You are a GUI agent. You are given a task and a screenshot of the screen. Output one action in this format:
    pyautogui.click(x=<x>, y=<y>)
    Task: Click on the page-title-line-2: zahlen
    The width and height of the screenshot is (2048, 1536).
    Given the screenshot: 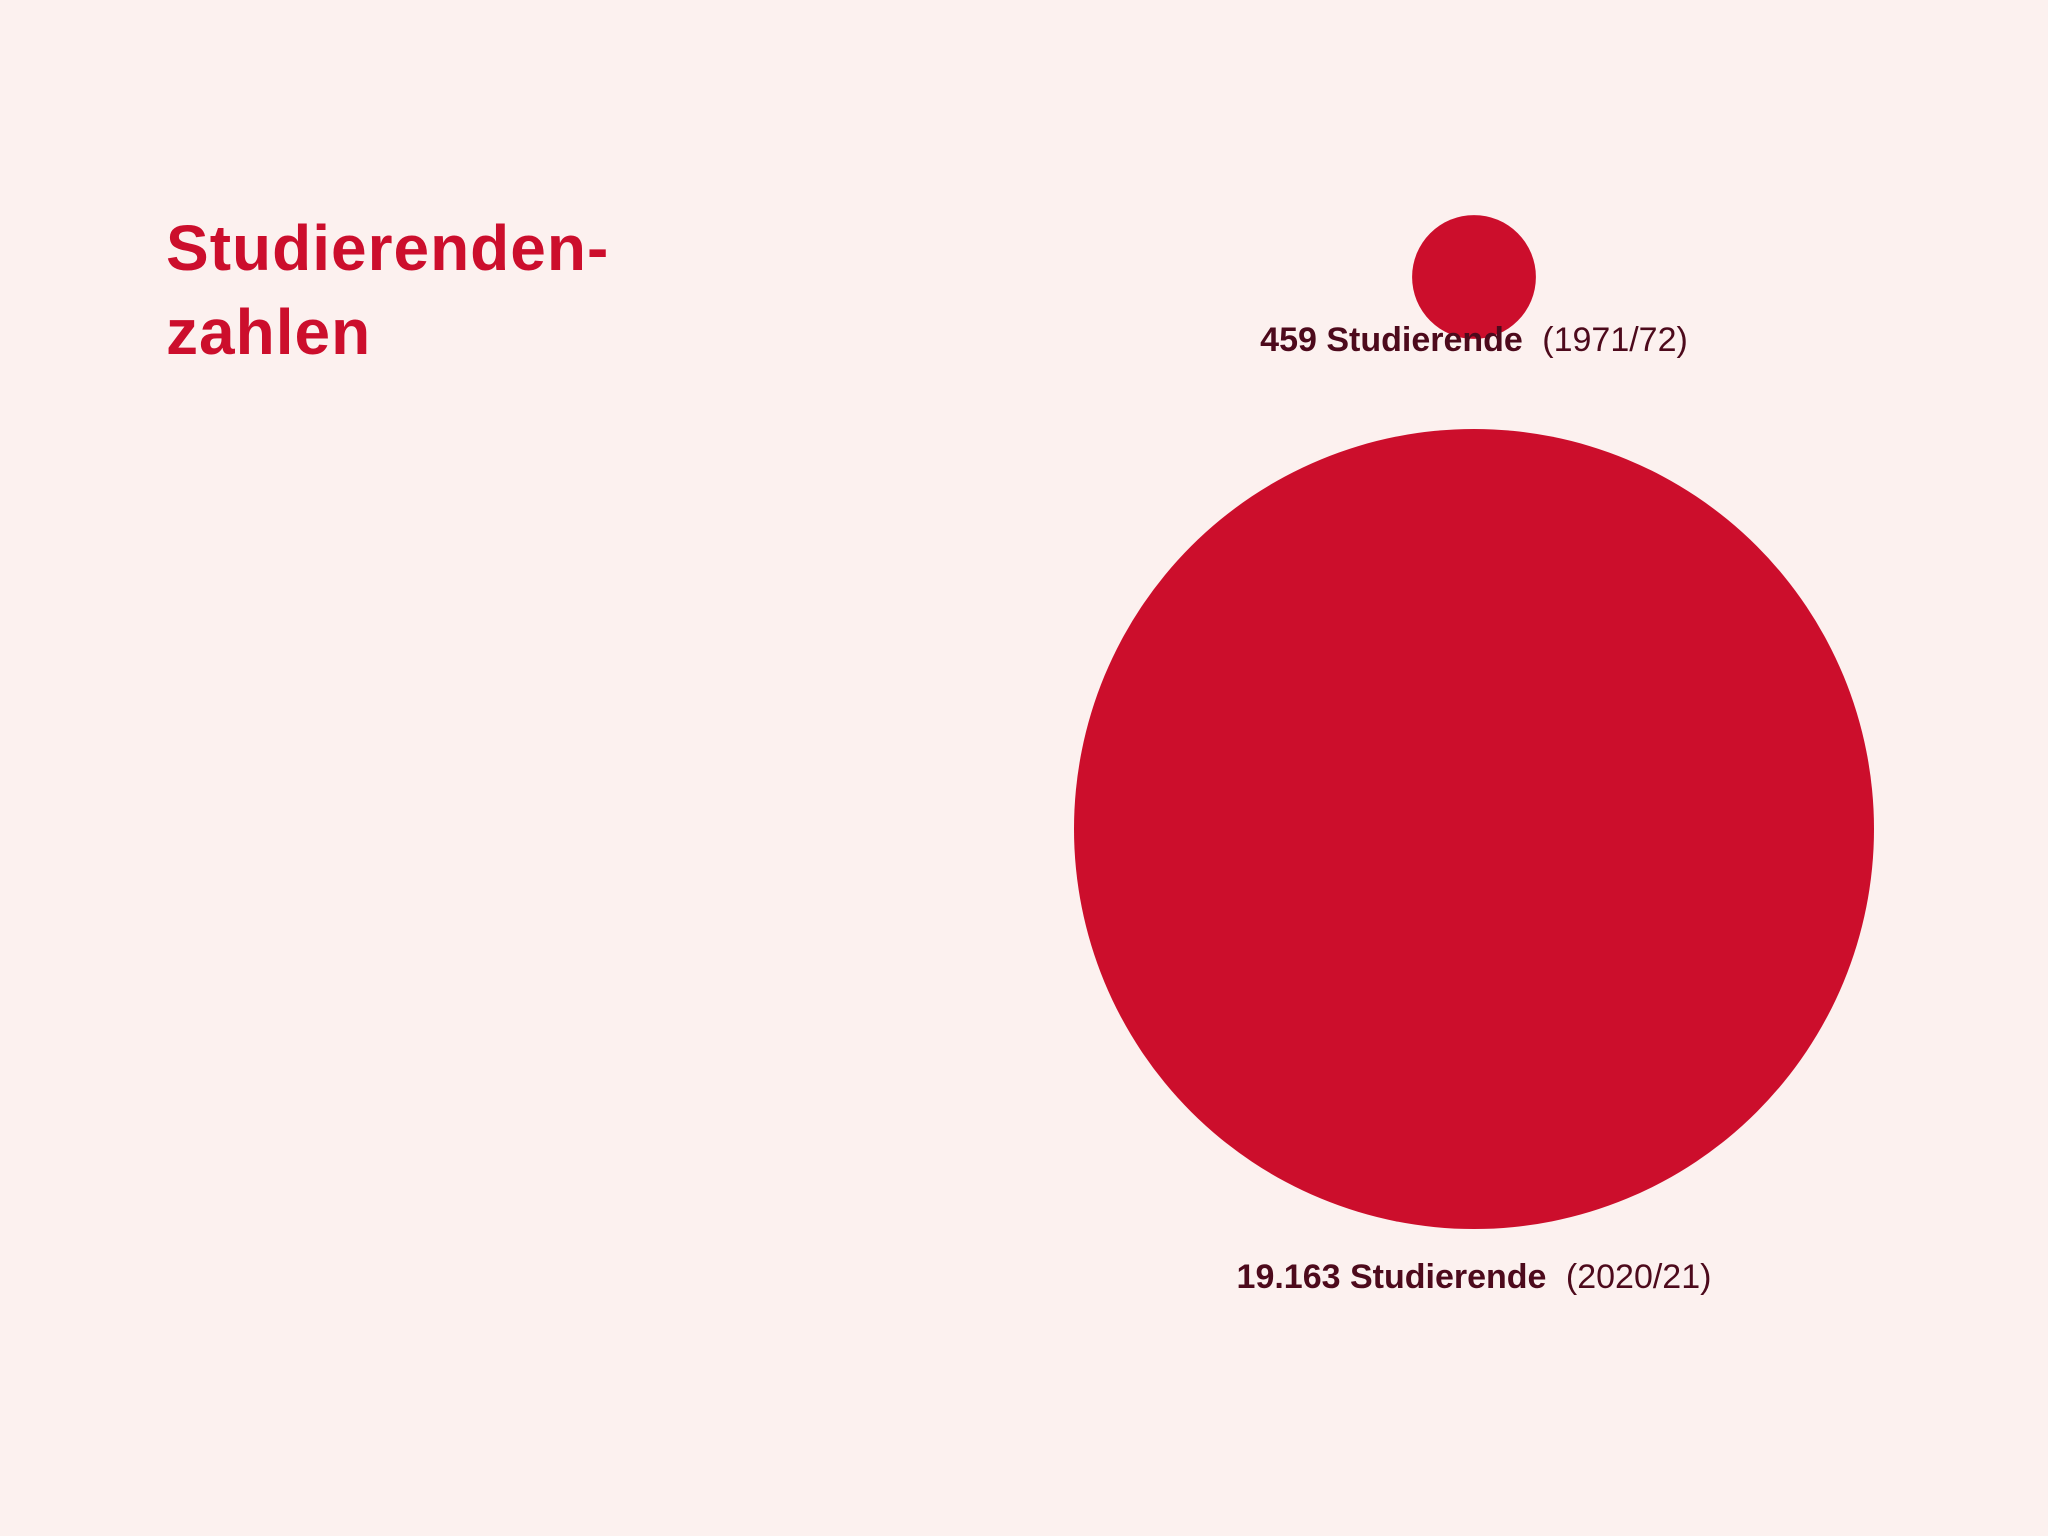 What is the action you would take?
    pyautogui.click(x=269, y=332)
    